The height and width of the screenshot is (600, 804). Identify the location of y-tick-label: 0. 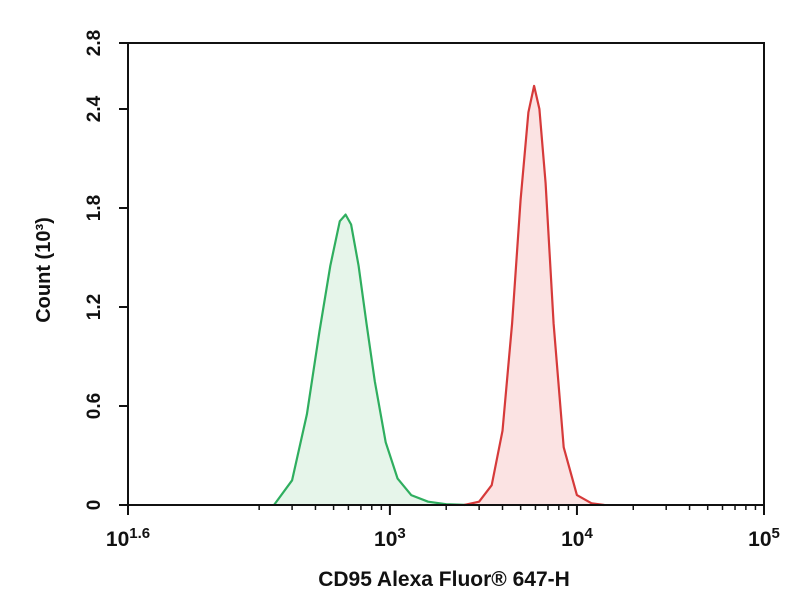
(94, 505).